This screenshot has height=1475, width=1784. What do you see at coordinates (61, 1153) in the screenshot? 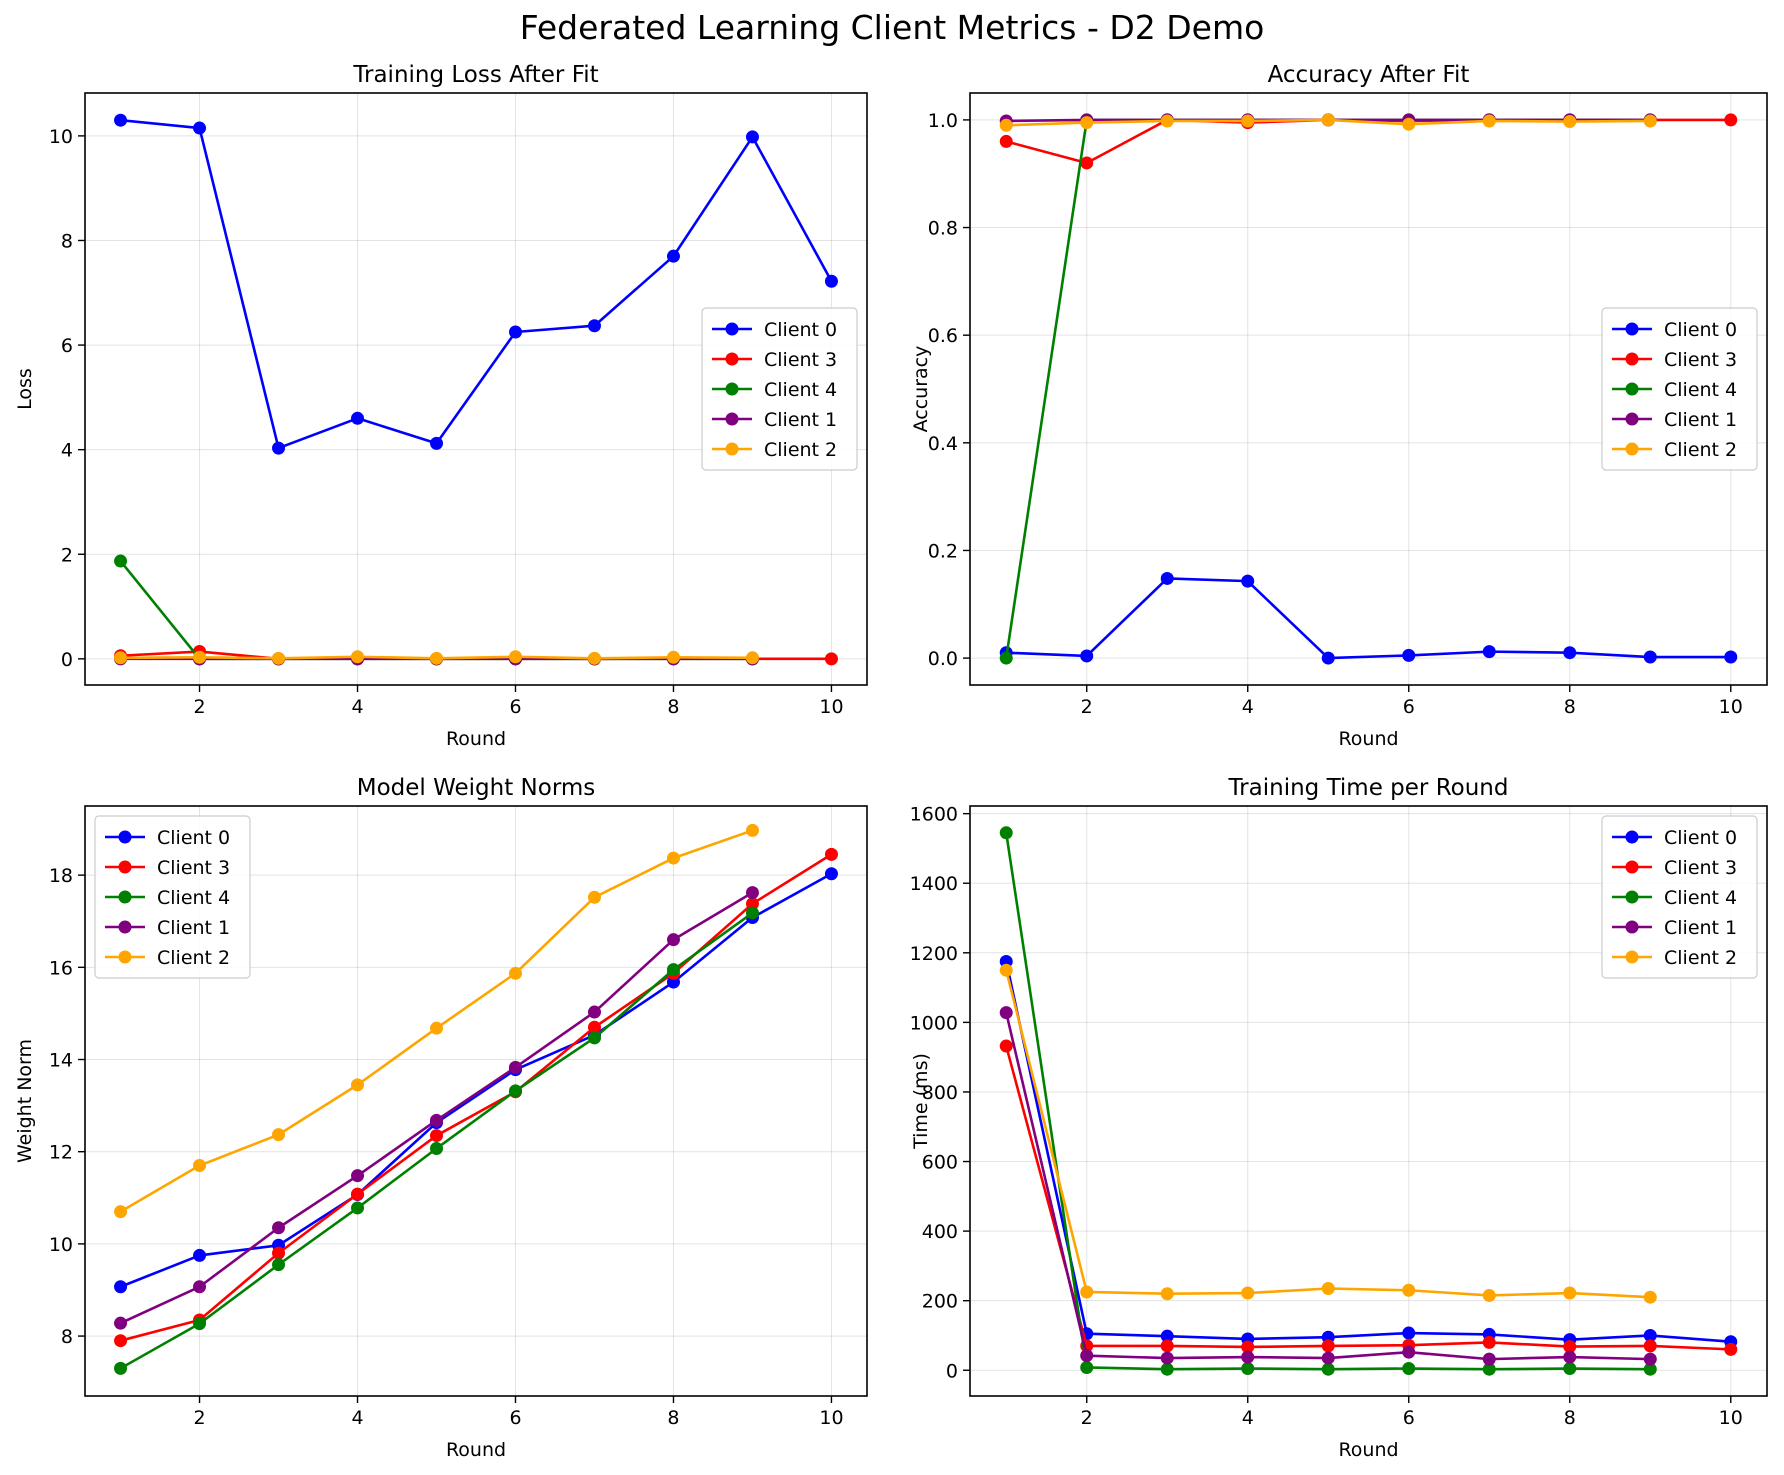
I see `y-tick-label: 12` at bounding box center [61, 1153].